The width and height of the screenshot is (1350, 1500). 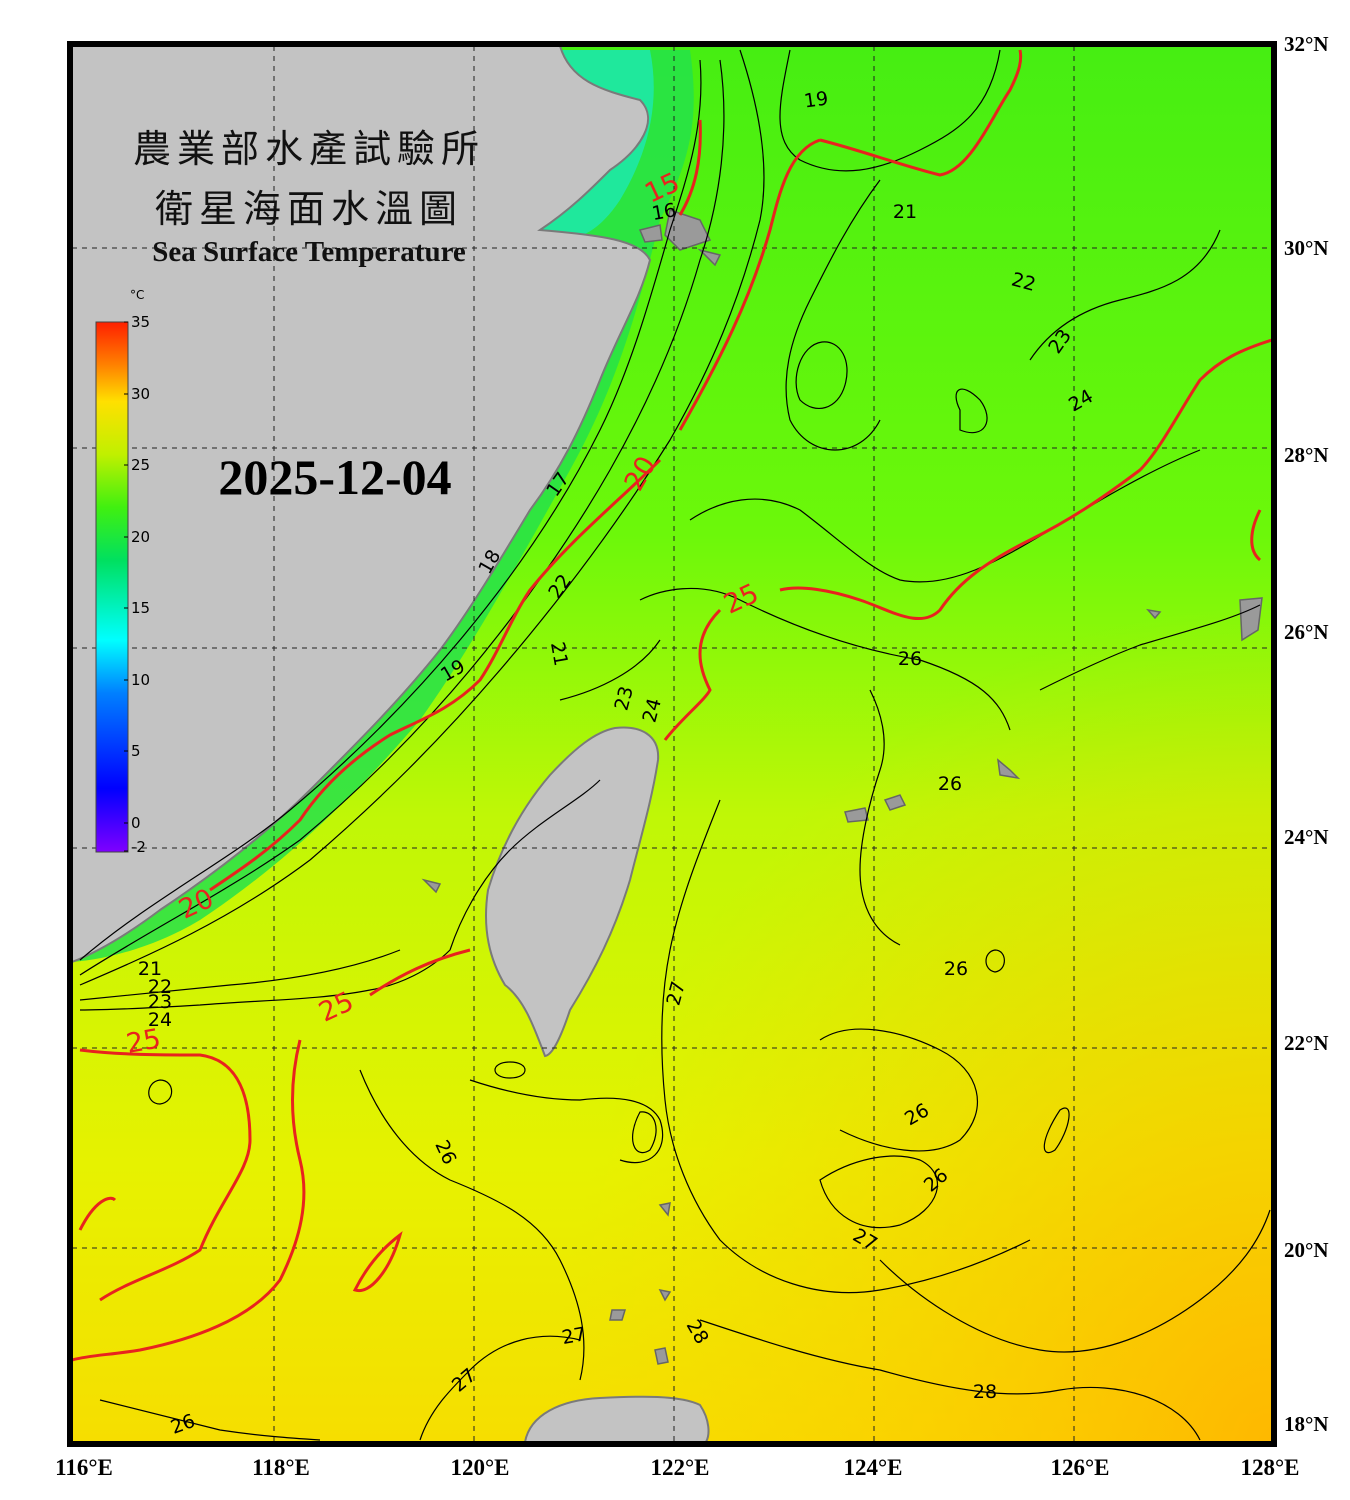 What do you see at coordinates (137, 295) in the screenshot?
I see `colorbar-unit: °C` at bounding box center [137, 295].